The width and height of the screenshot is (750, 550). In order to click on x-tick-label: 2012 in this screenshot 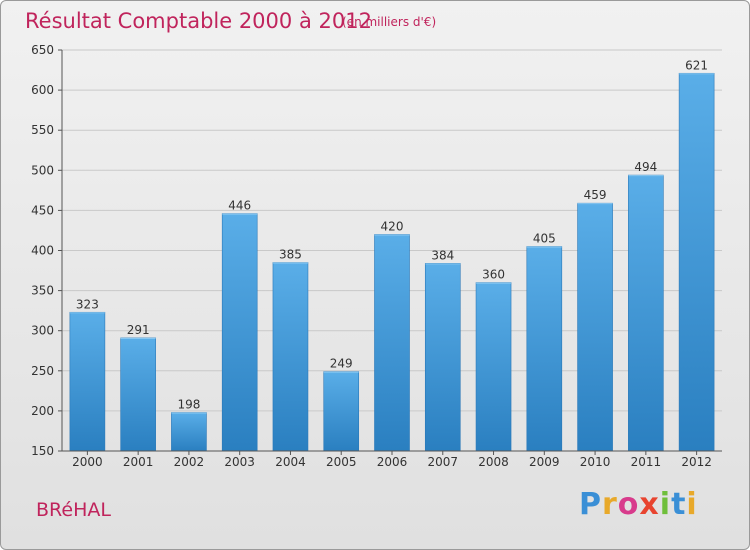, I will do `click(696, 462)`.